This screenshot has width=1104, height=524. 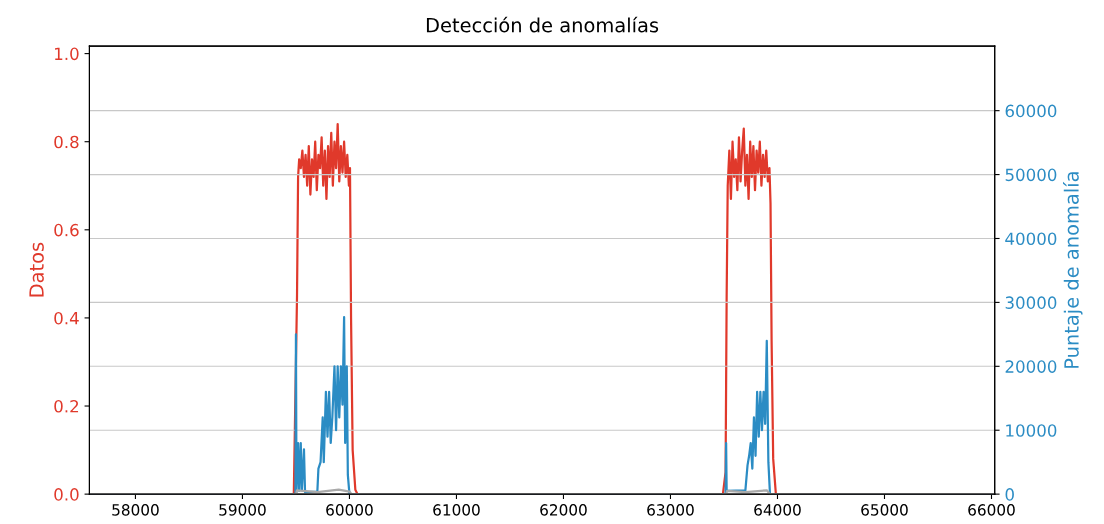 What do you see at coordinates (1073, 270) in the screenshot?
I see `y2-axis-title: Puntaje de anomalía` at bounding box center [1073, 270].